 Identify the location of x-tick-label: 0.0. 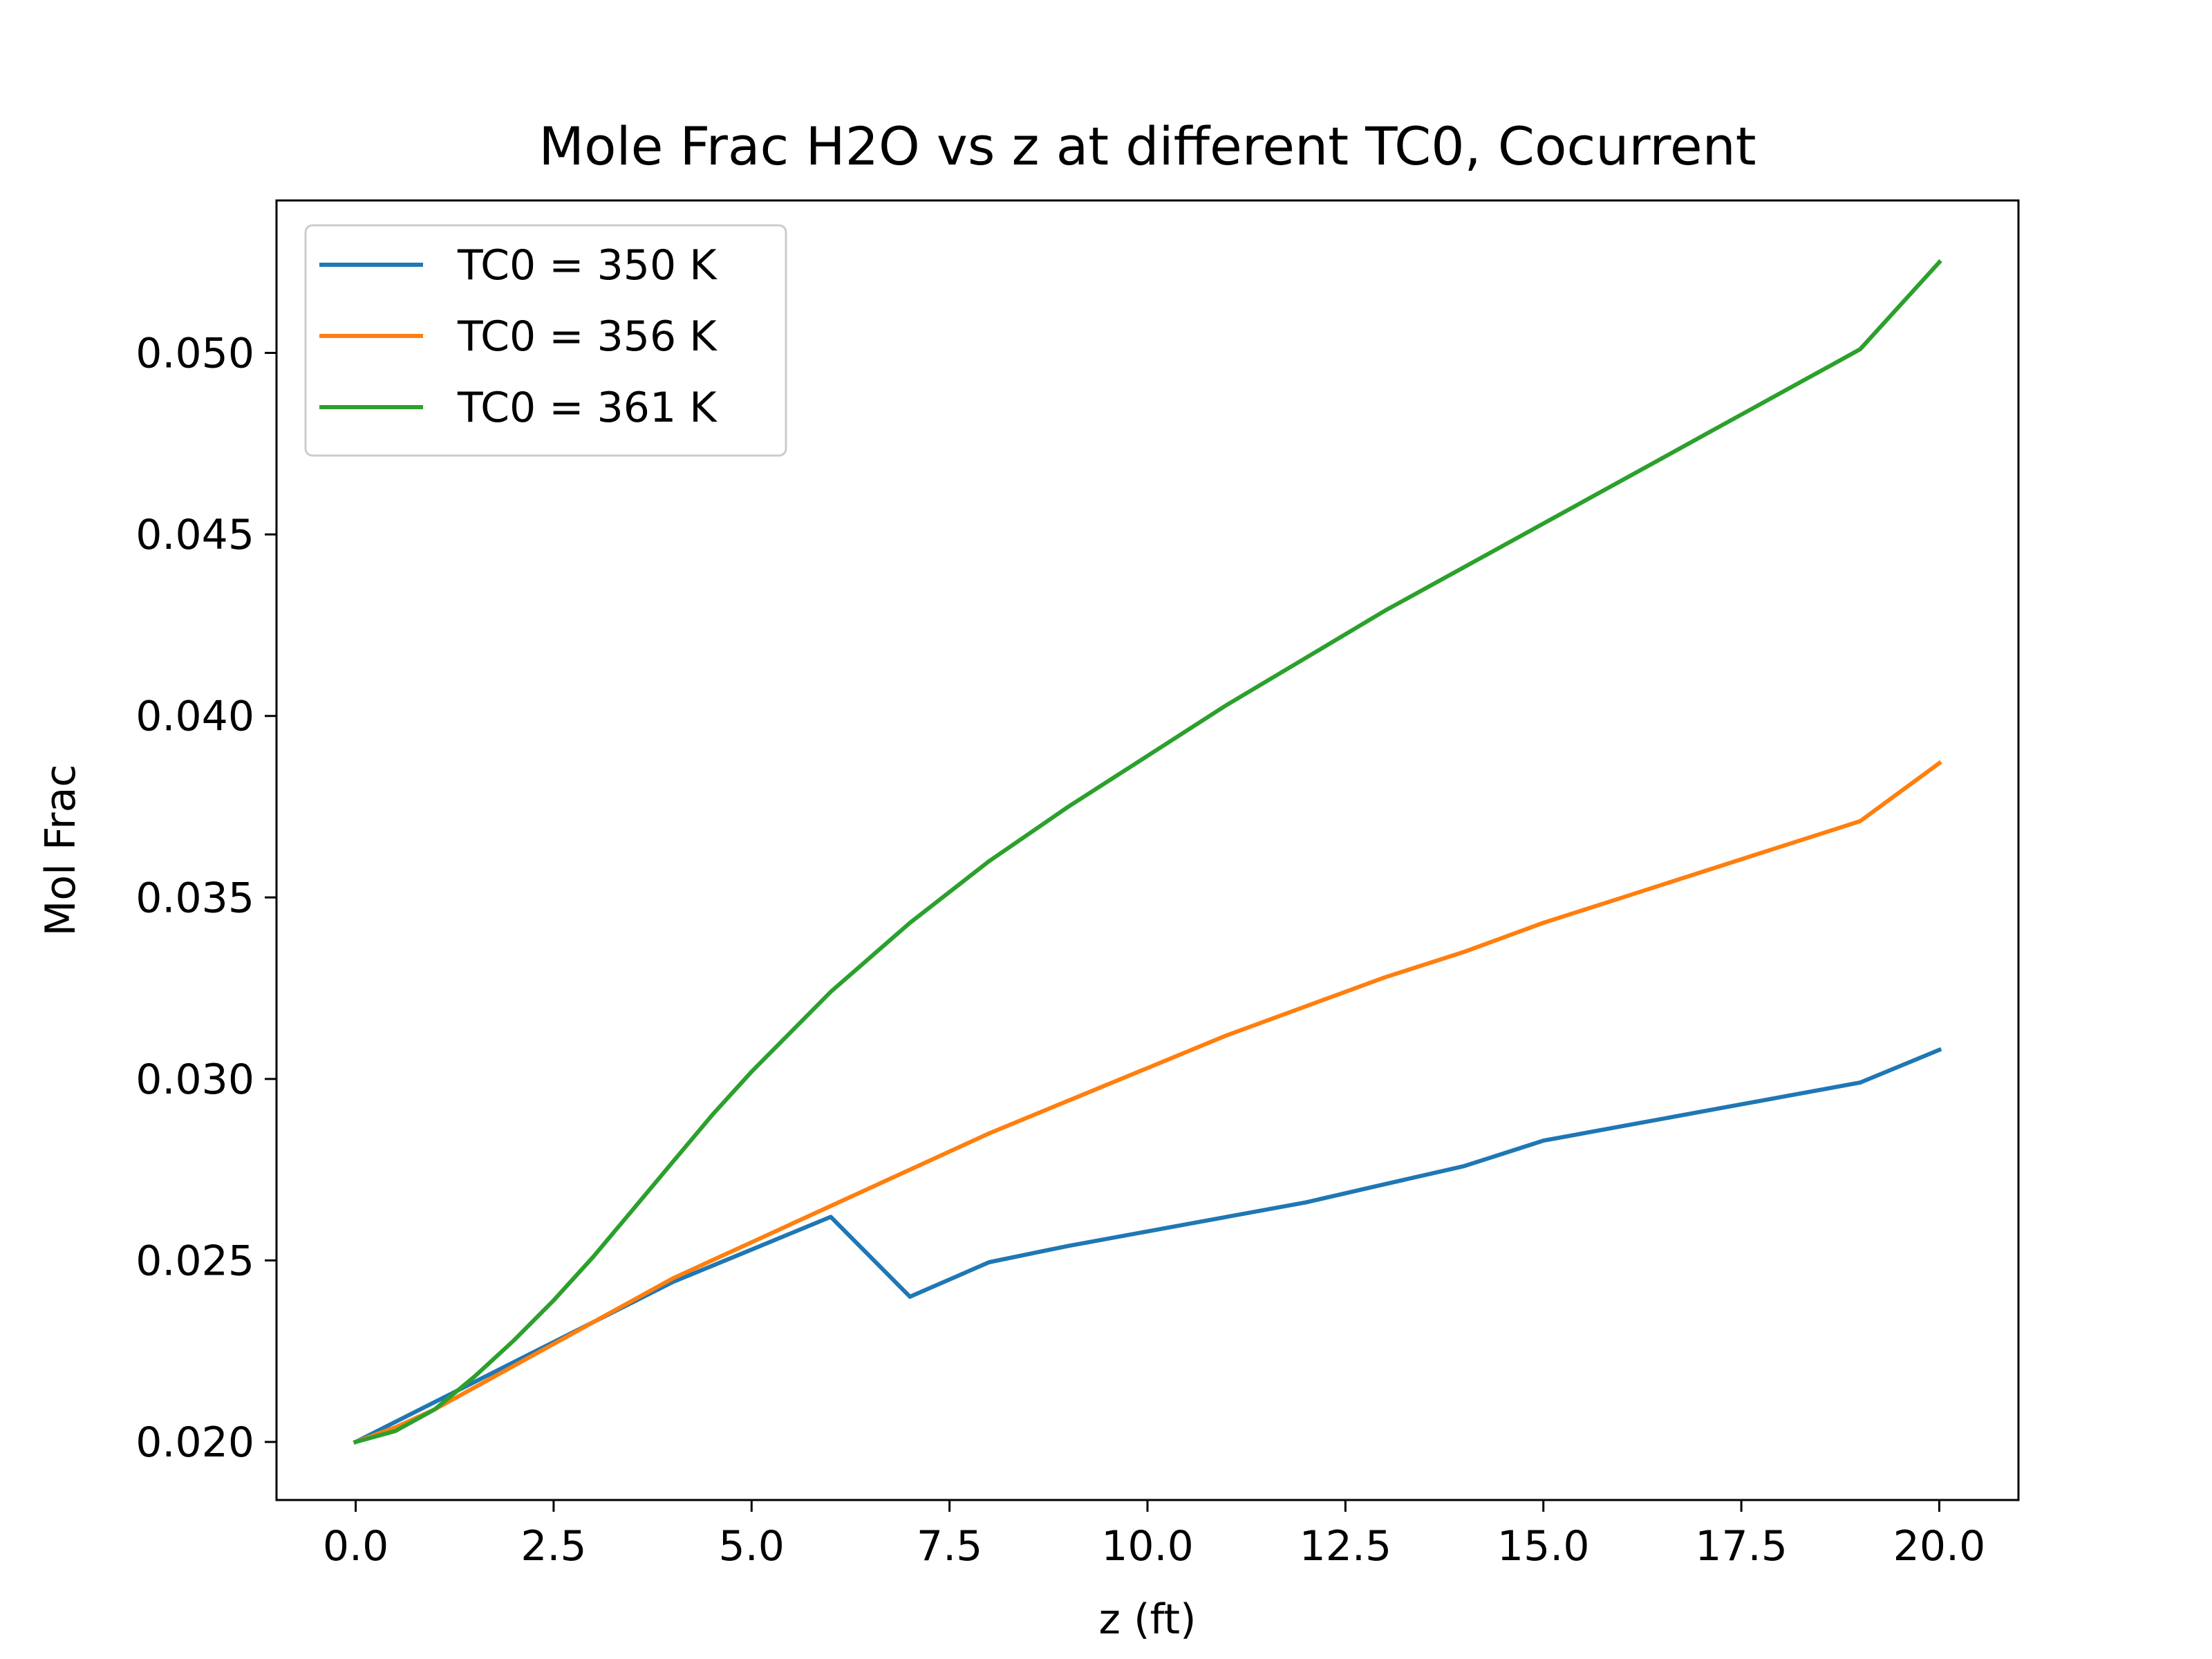
(356, 1546).